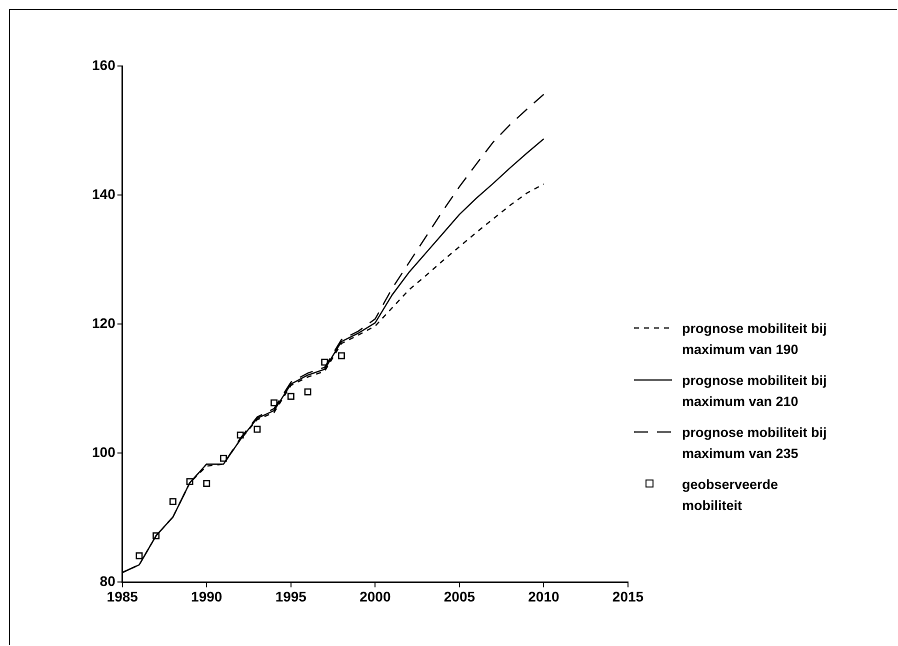 The height and width of the screenshot is (646, 898). Describe the element at coordinates (628, 596) in the screenshot. I see `x-tick-label: 2015` at that location.